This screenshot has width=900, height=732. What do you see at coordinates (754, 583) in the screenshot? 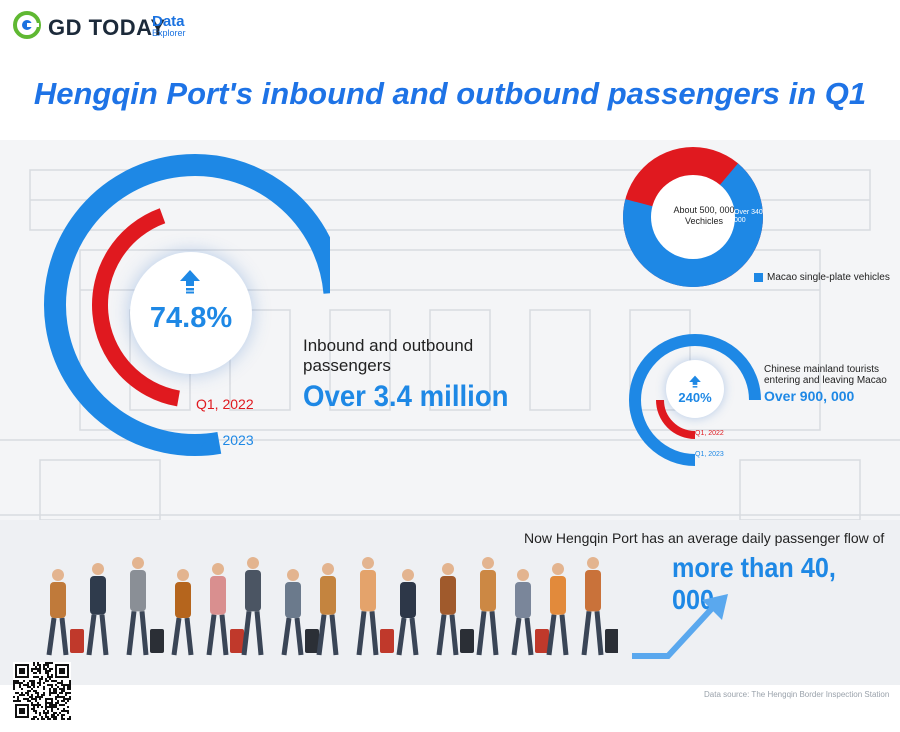
I see `daily-flow-value: more than 40, 000` at bounding box center [754, 583].